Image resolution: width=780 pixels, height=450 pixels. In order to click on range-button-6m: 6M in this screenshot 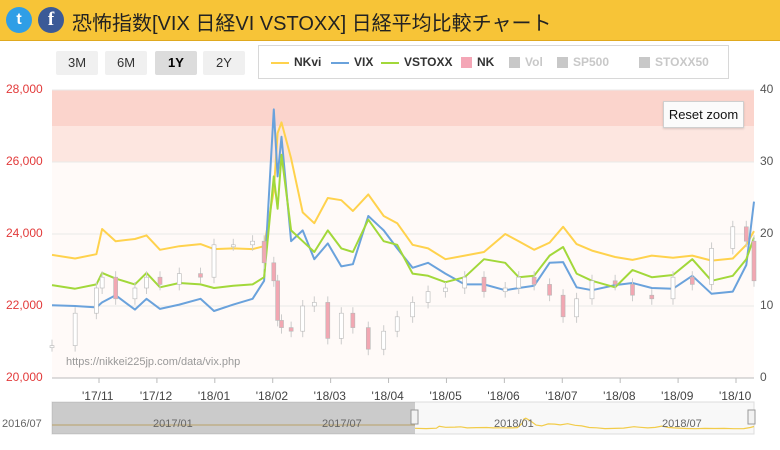, I will do `click(126, 63)`.